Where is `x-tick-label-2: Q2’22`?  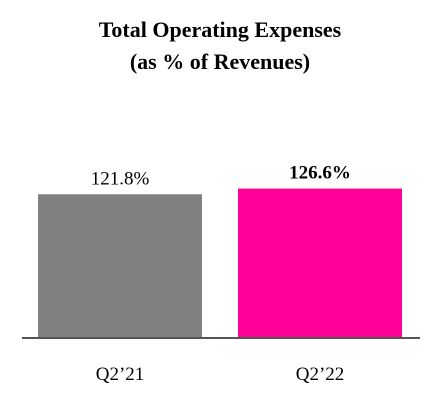
x-tick-label-2: Q2’22 is located at coordinates (320, 374).